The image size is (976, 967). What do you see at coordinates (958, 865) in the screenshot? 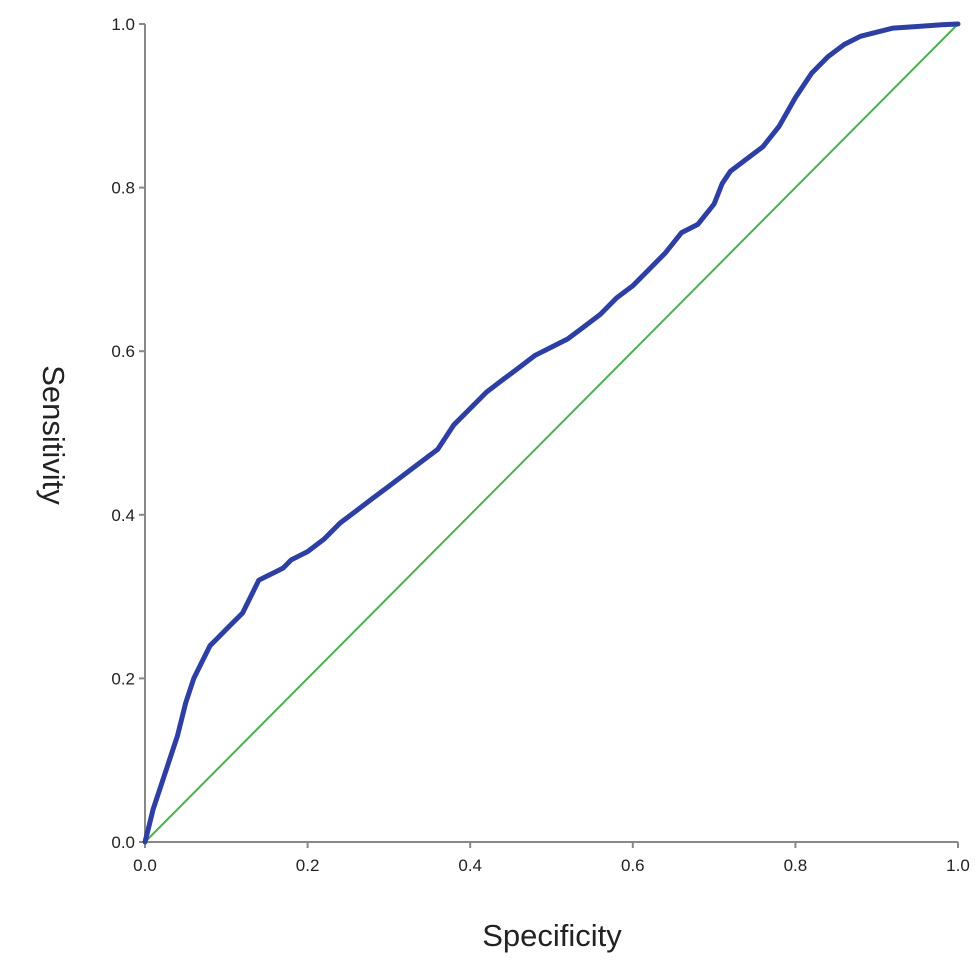
I see `x-tick-label: 1.0` at bounding box center [958, 865].